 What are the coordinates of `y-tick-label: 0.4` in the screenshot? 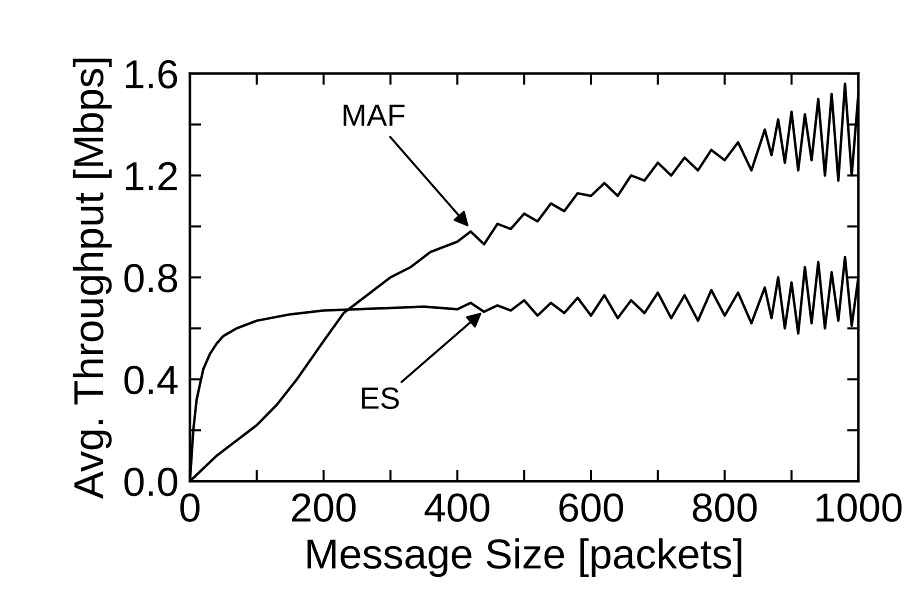 It's located at (151, 380).